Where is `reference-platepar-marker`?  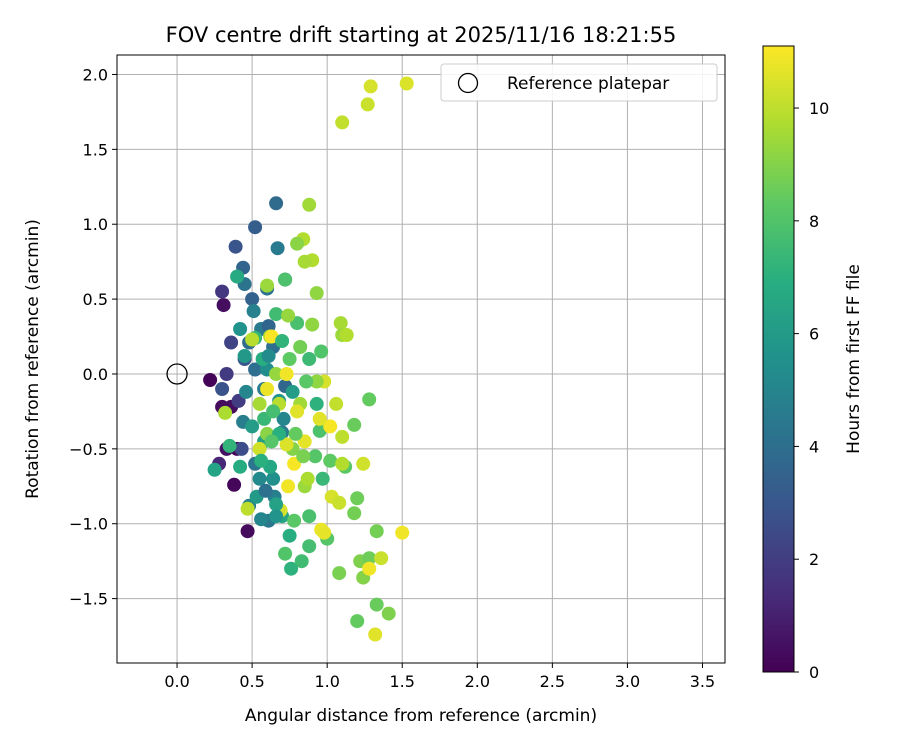
reference-platepar-marker is located at coordinates (177, 374).